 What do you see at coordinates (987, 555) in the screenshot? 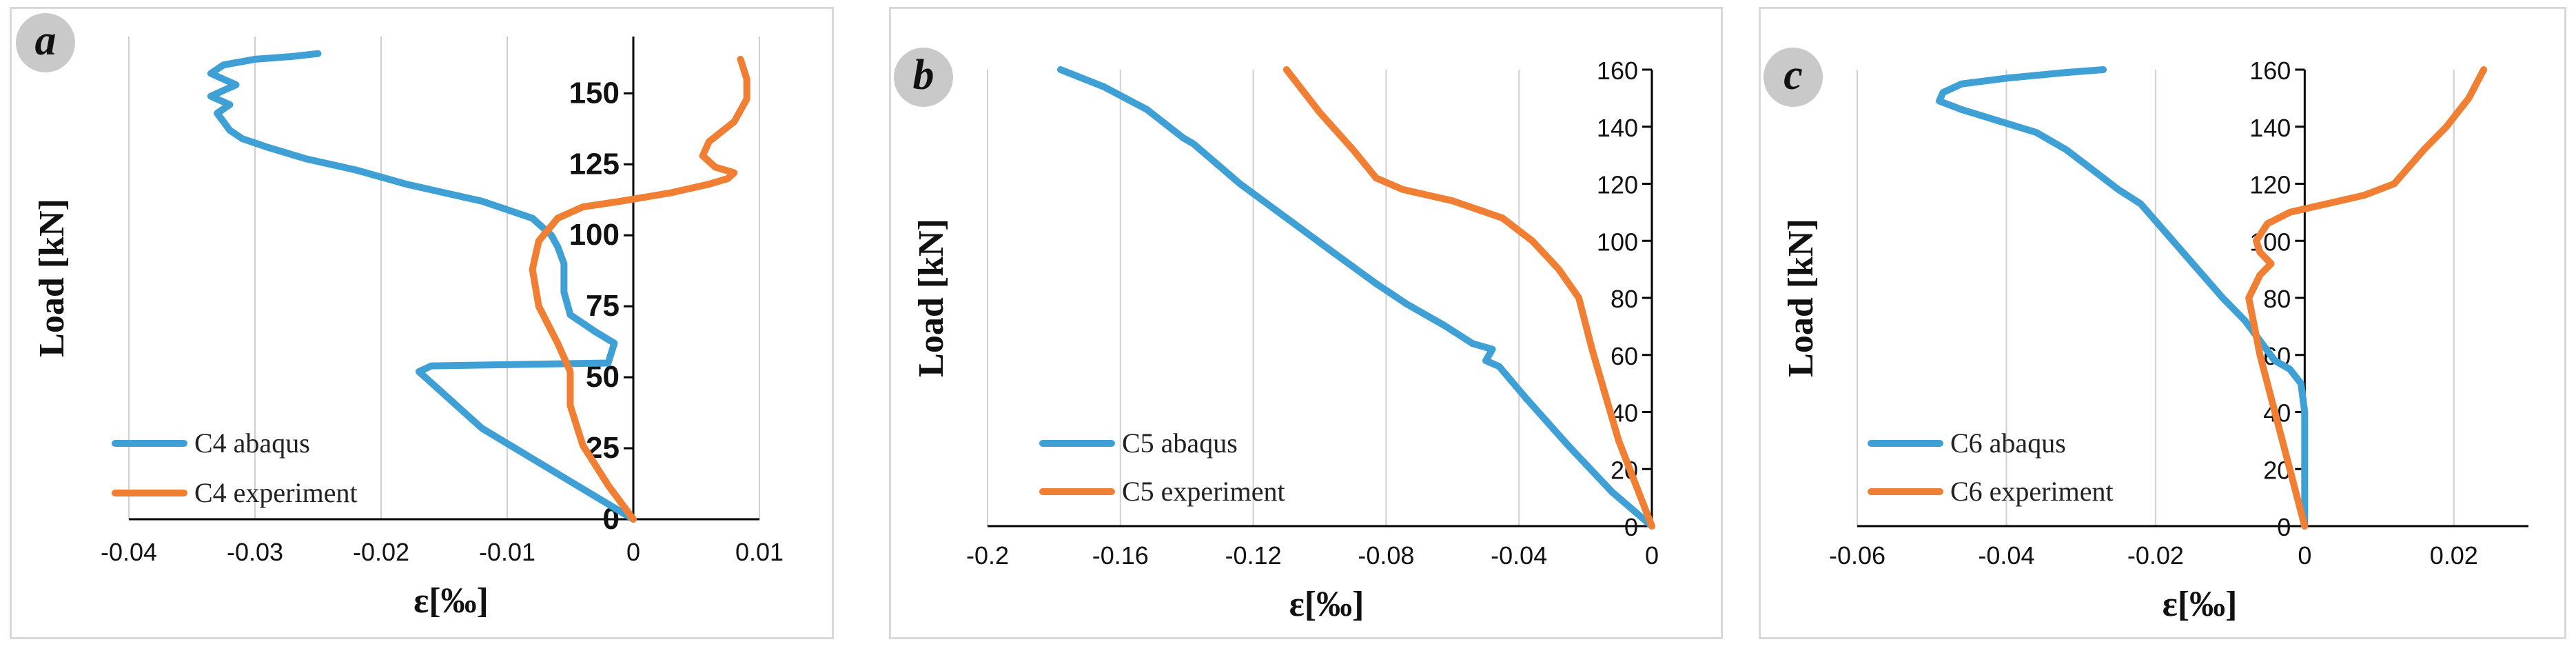
I see `x-tick-label: -0.2` at bounding box center [987, 555].